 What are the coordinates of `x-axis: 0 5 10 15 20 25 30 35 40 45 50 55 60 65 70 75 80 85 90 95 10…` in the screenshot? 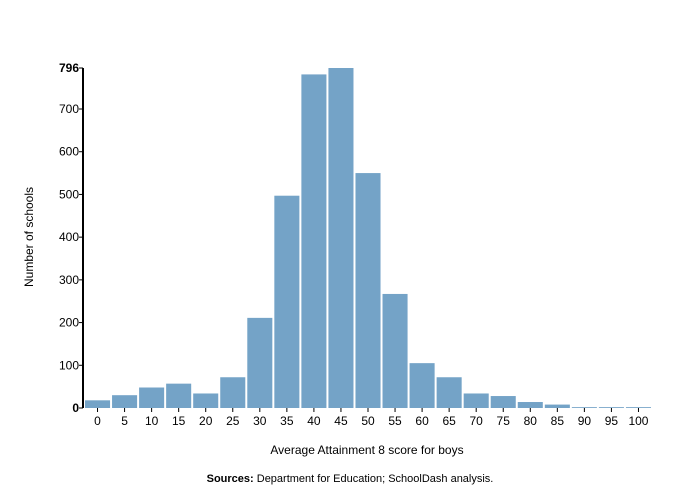 It's located at (371, 418).